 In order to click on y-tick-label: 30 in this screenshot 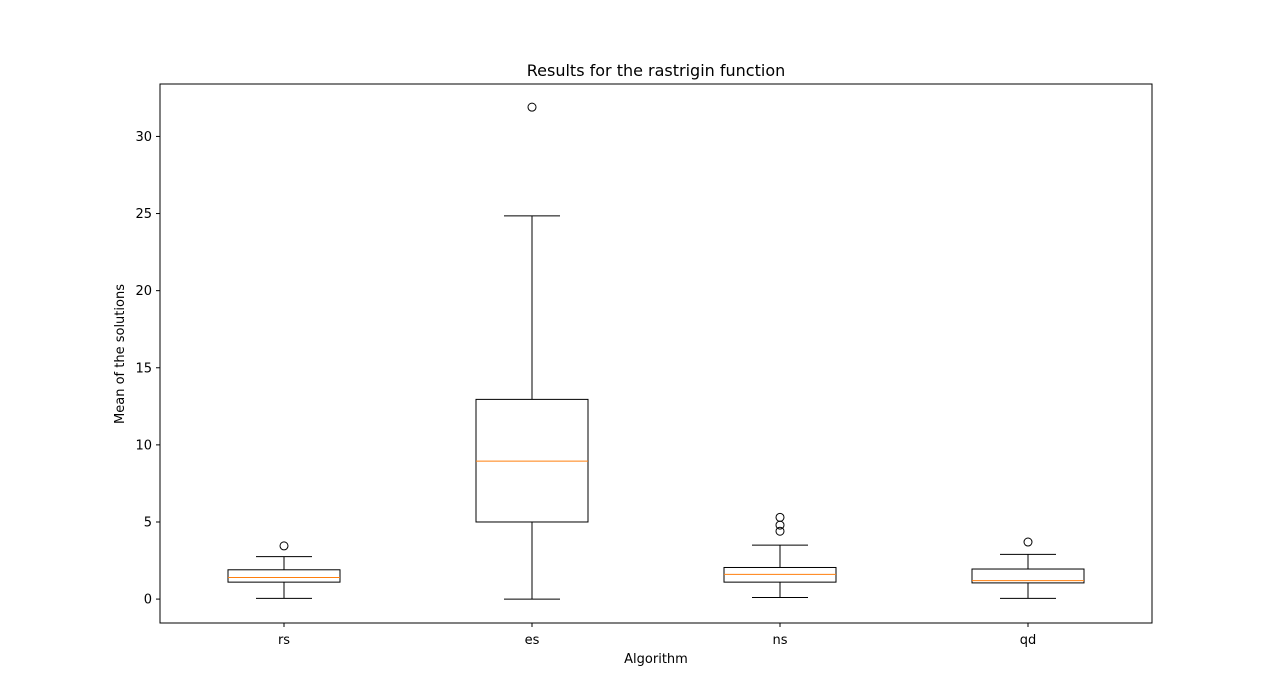, I will do `click(143, 137)`.